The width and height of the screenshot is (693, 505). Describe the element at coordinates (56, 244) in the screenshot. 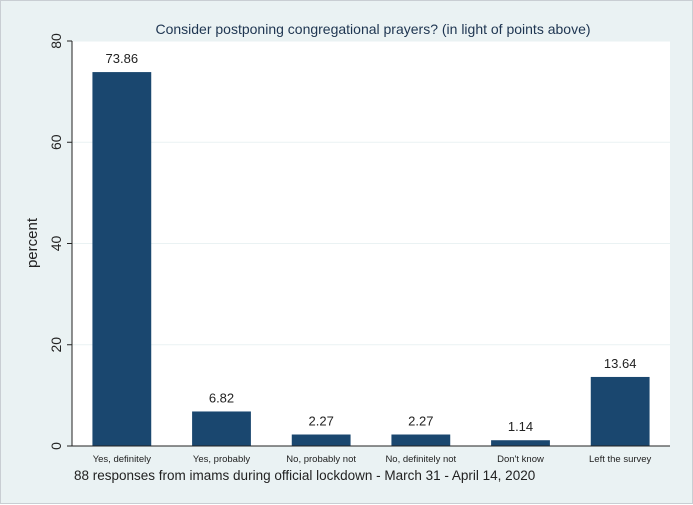

I see `y-tick-label: 40` at that location.